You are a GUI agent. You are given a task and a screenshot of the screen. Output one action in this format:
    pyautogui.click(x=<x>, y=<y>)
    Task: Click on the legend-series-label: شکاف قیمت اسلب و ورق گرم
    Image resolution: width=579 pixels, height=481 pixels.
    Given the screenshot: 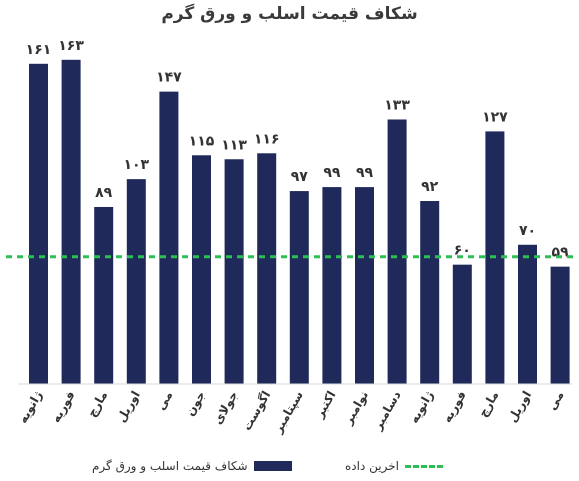 What is the action you would take?
    pyautogui.click(x=170, y=466)
    